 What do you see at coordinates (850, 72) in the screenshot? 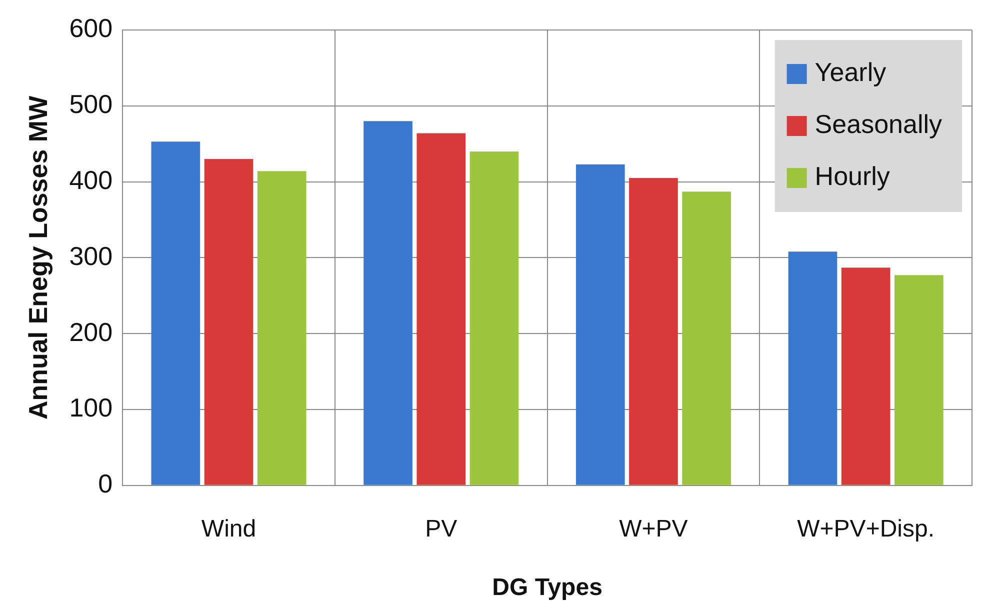
I see `legend-label: Yearly` at bounding box center [850, 72].